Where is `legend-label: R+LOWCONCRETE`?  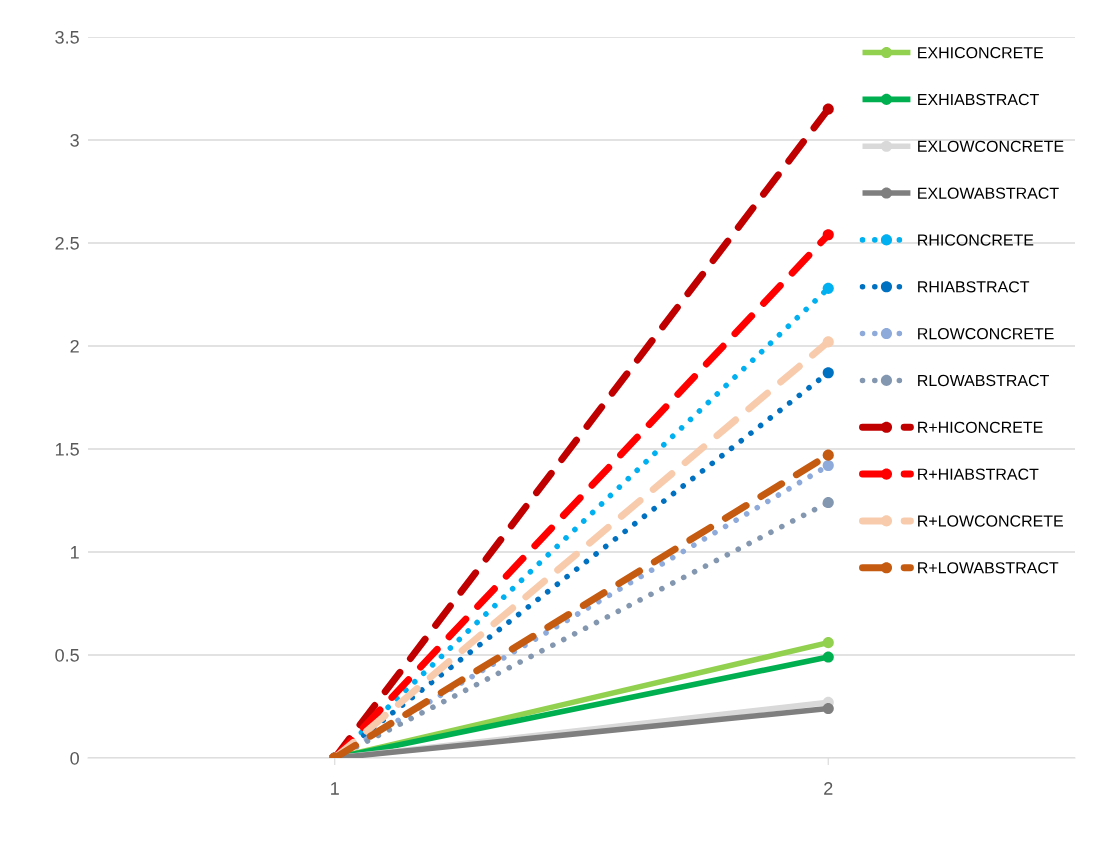
legend-label: R+LOWCONCRETE is located at coordinates (990, 521).